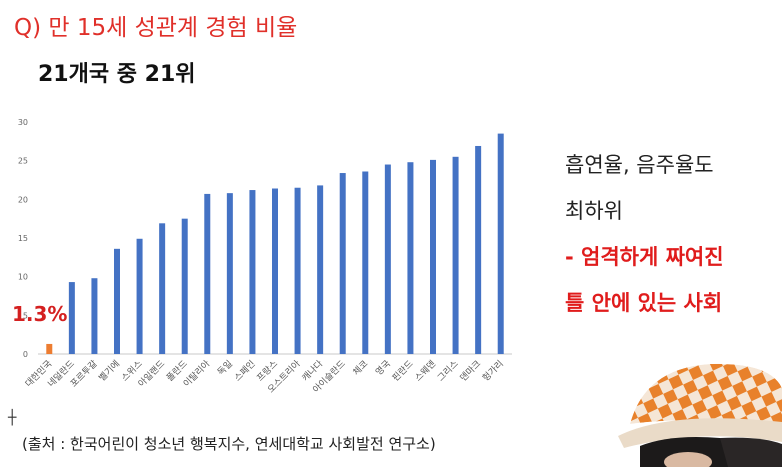 The image size is (782, 467). What do you see at coordinates (23, 122) in the screenshot?
I see `y-tick-label: 30` at bounding box center [23, 122].